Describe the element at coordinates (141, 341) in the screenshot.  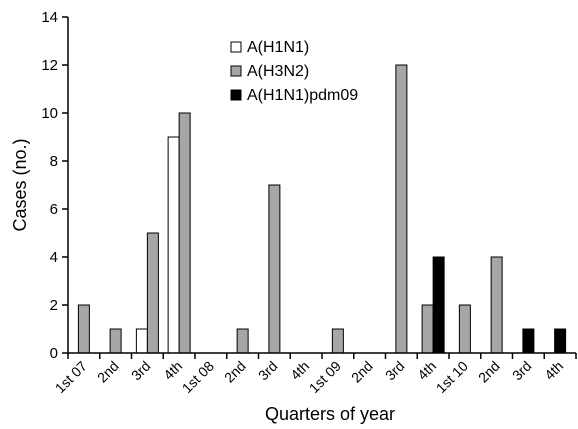
I see `bar-a-h1n1--3` at that location.